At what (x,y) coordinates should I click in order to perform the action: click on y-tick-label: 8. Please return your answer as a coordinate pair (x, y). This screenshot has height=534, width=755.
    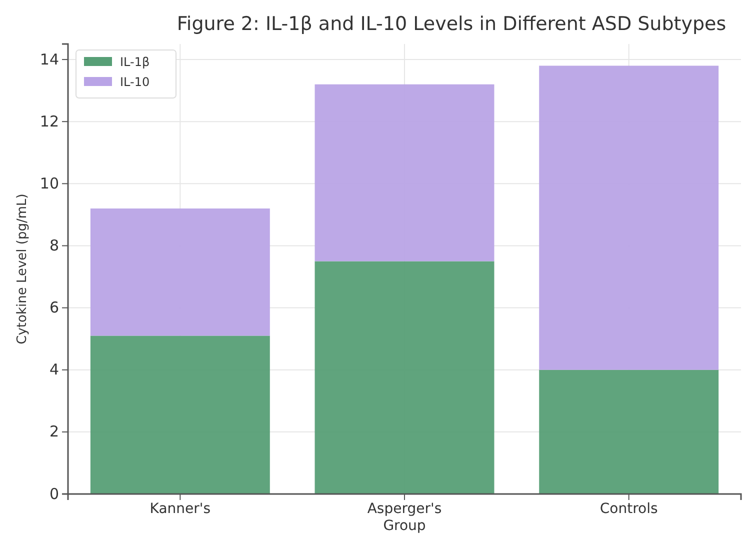
    Looking at the image, I should click on (54, 245).